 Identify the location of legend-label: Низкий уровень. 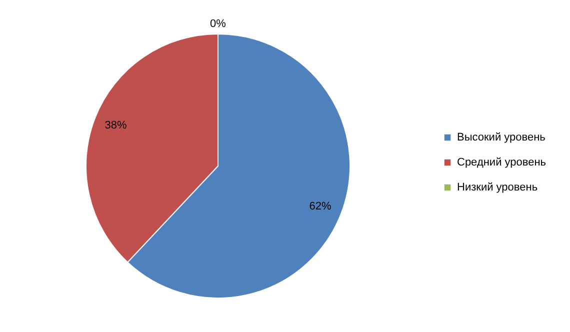
(497, 188).